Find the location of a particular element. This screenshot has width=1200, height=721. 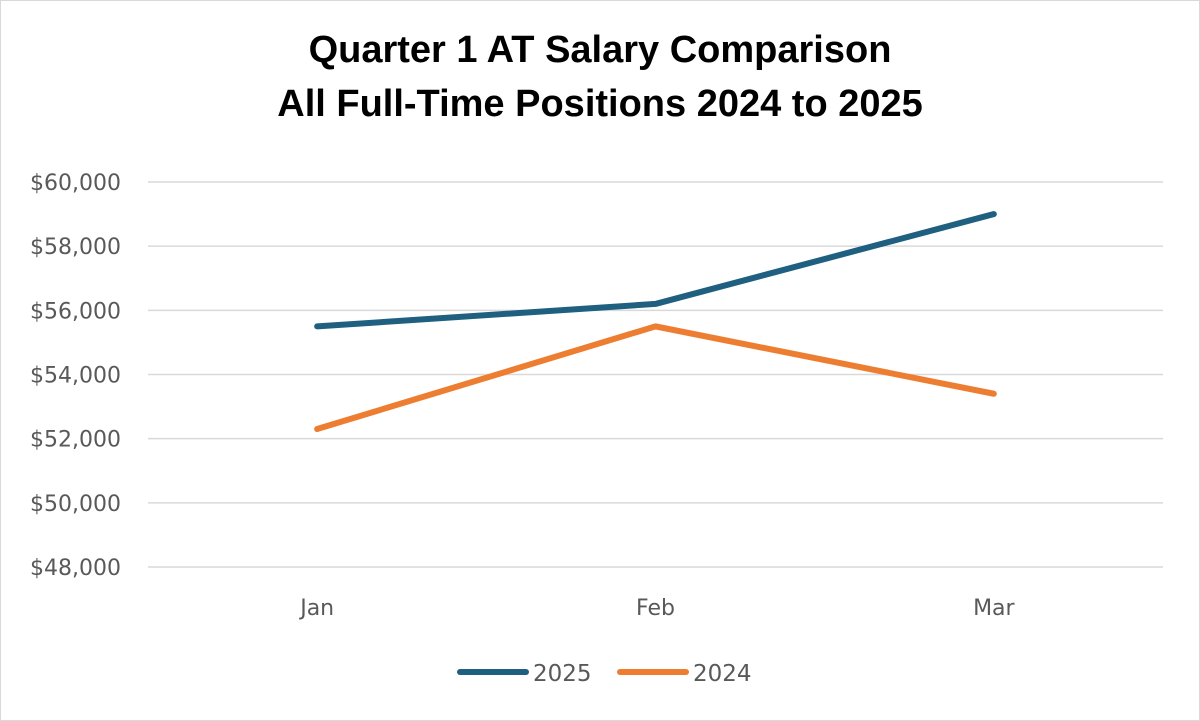

chart-title-line-2: All Full-Time Positions 2024 to 2025 is located at coordinates (600, 104).